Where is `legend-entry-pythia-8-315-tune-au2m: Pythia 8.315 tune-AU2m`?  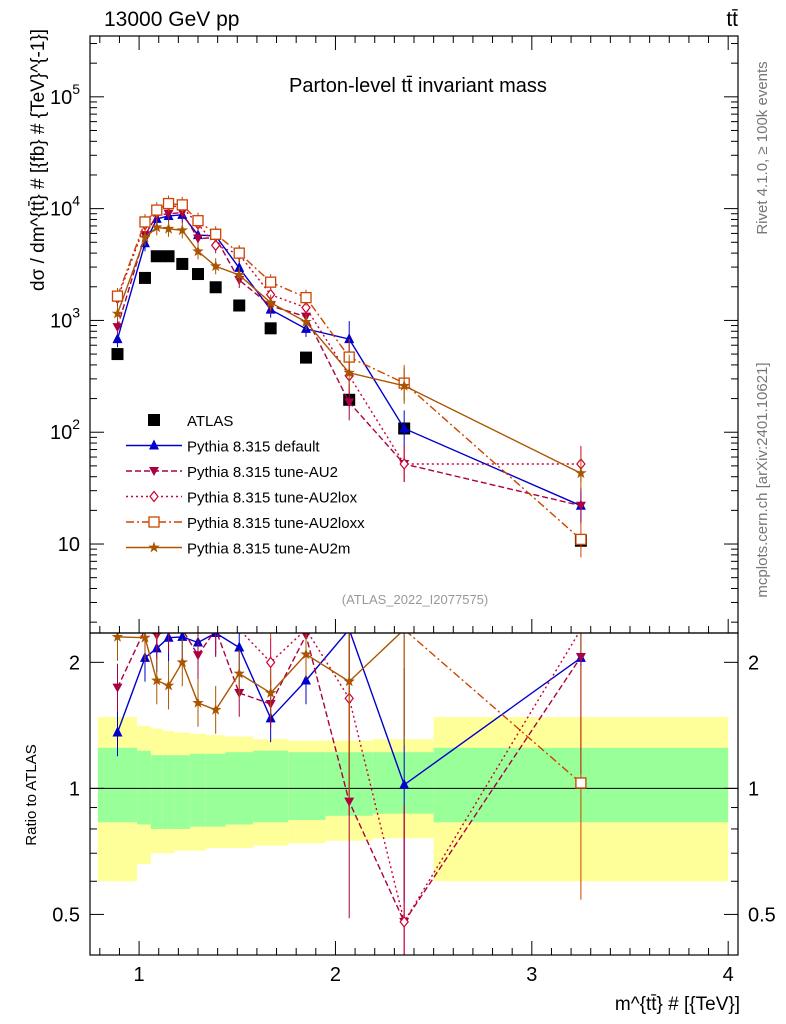 legend-entry-pythia-8-315-tune-au2m: Pythia 8.315 tune-AU2m is located at coordinates (238, 549).